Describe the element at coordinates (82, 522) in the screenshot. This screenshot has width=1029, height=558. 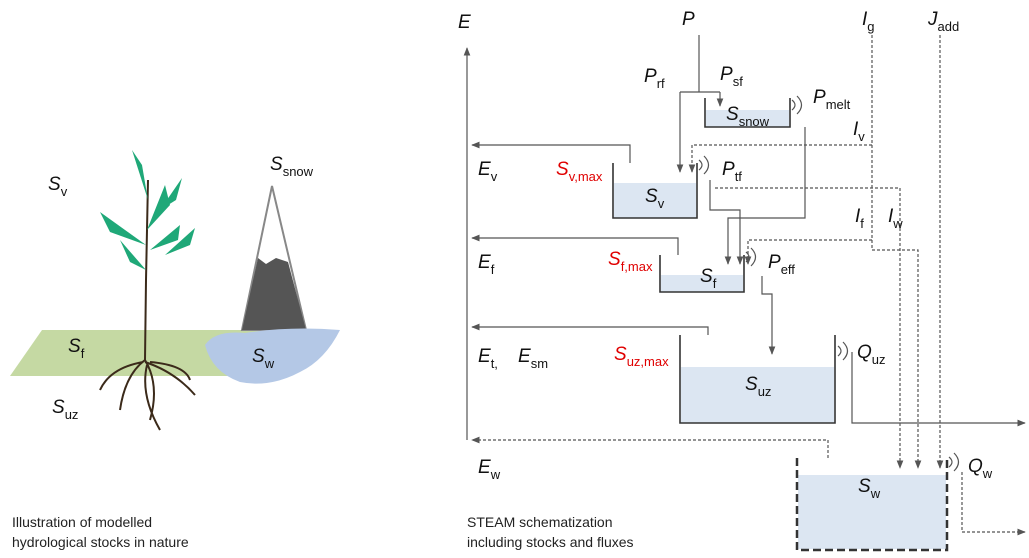
I see `caption: Illustration of modelled` at that location.